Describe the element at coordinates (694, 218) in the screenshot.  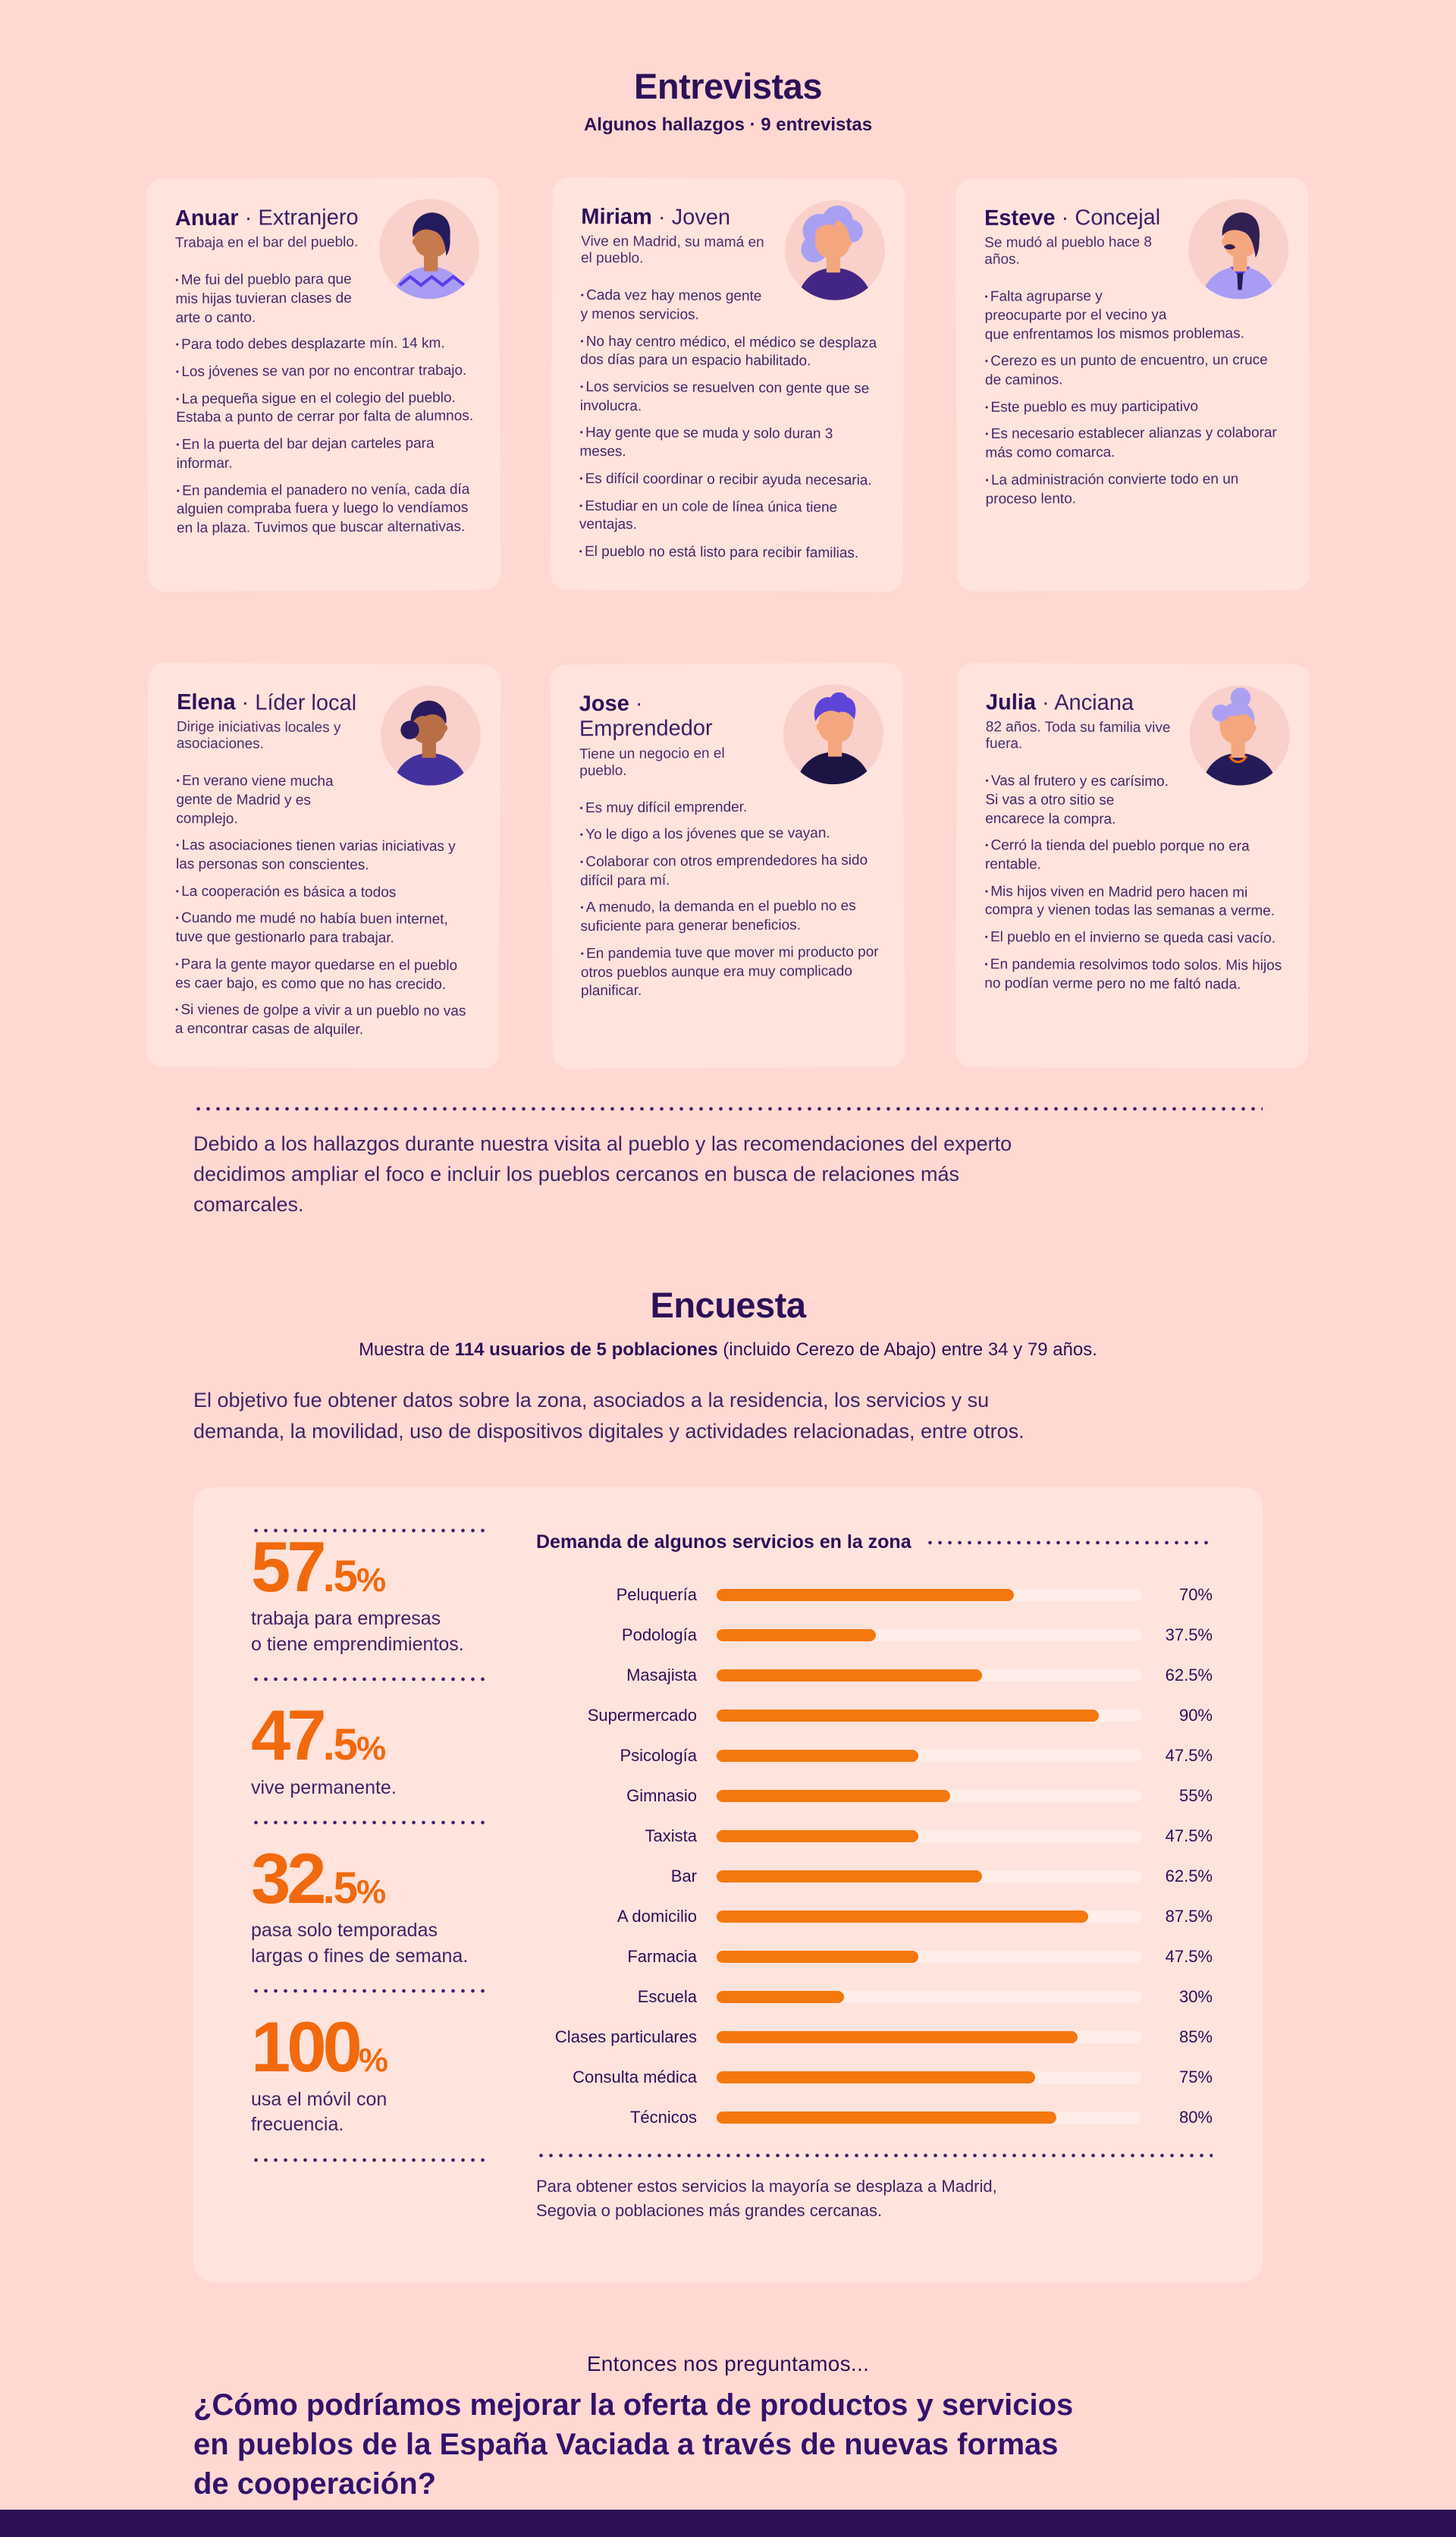
I see `person-role: · Joven` at that location.